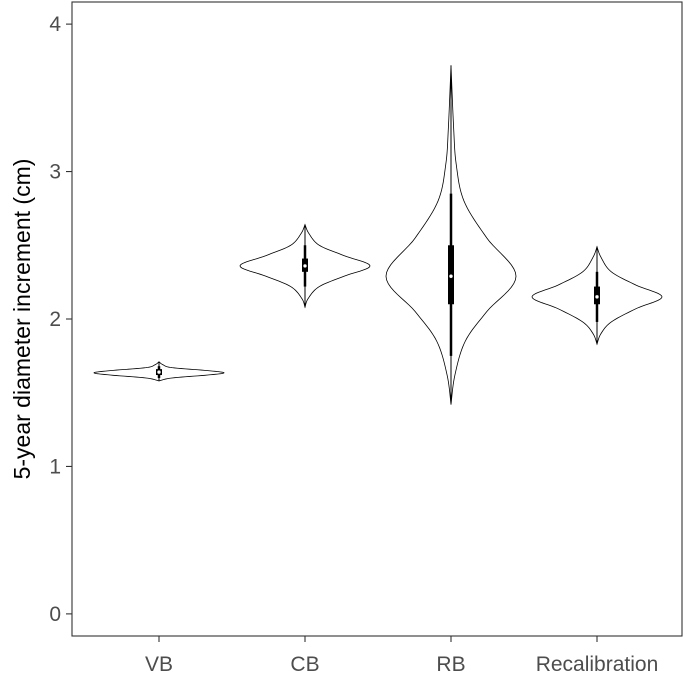 This screenshot has height=678, width=685. I want to click on violin-rb, so click(451, 235).